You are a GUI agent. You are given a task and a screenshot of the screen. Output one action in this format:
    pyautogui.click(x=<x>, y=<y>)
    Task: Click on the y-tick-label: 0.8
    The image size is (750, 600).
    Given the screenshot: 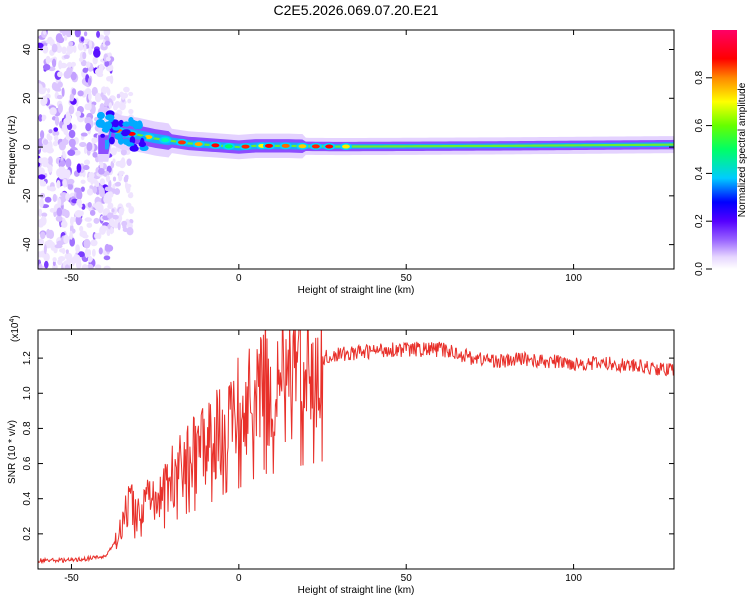 What is the action you would take?
    pyautogui.click(x=27, y=428)
    